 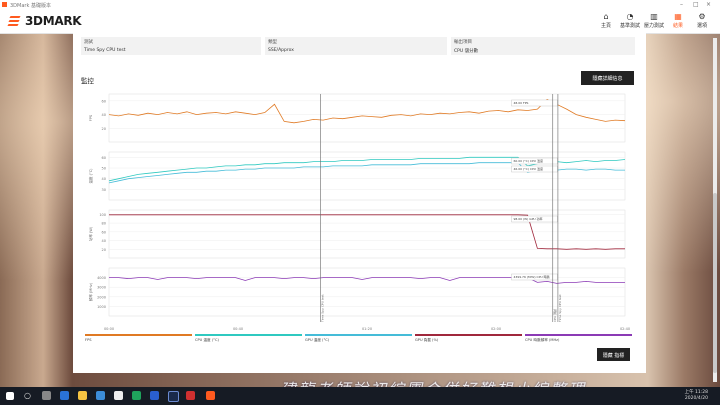 I want to click on hide-details-label: 隱藏詳細信息, so click(x=607, y=79).